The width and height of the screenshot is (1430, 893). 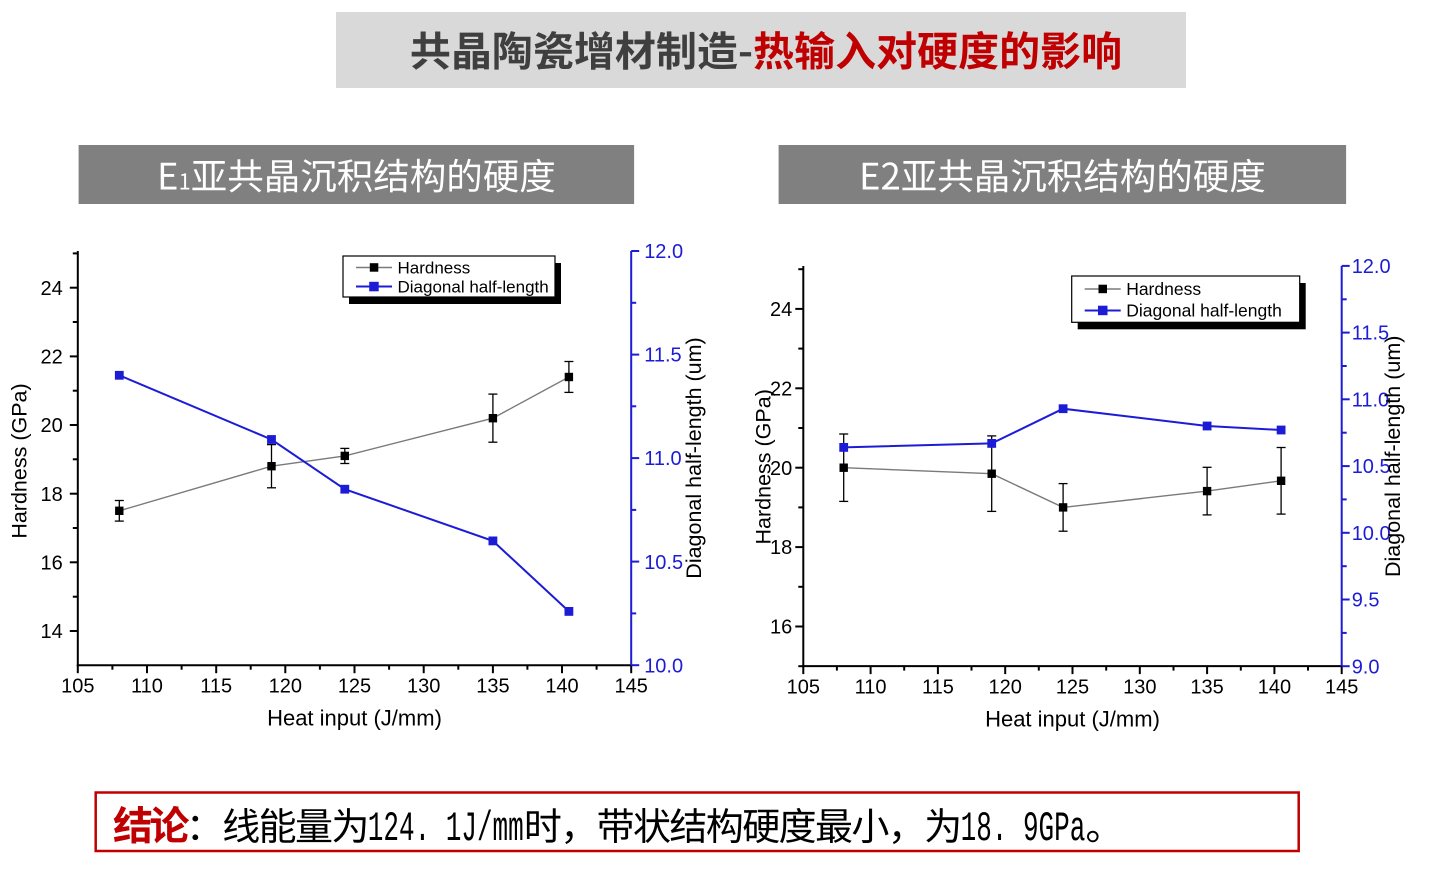 I want to click on svg-text: 18. 9GPa, so click(x=1023, y=829).